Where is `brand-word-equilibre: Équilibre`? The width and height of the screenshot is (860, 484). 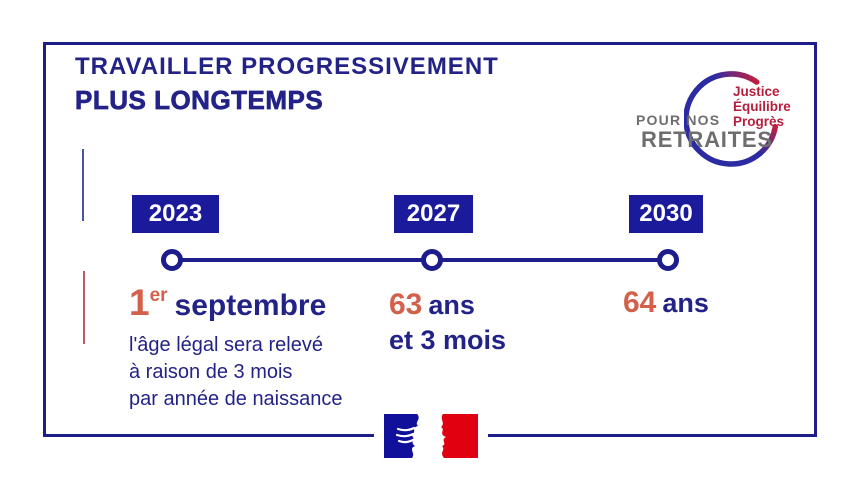 brand-word-equilibre: Équilibre is located at coordinates (762, 106).